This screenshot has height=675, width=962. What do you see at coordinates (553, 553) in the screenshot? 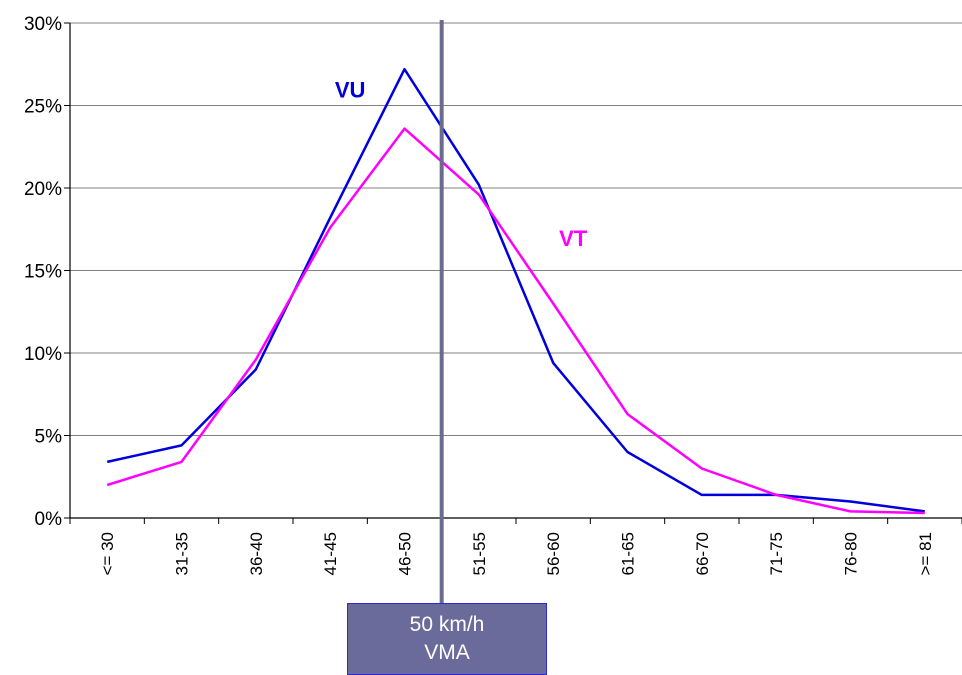
I see `x-tick-label: 56-60` at bounding box center [553, 553].